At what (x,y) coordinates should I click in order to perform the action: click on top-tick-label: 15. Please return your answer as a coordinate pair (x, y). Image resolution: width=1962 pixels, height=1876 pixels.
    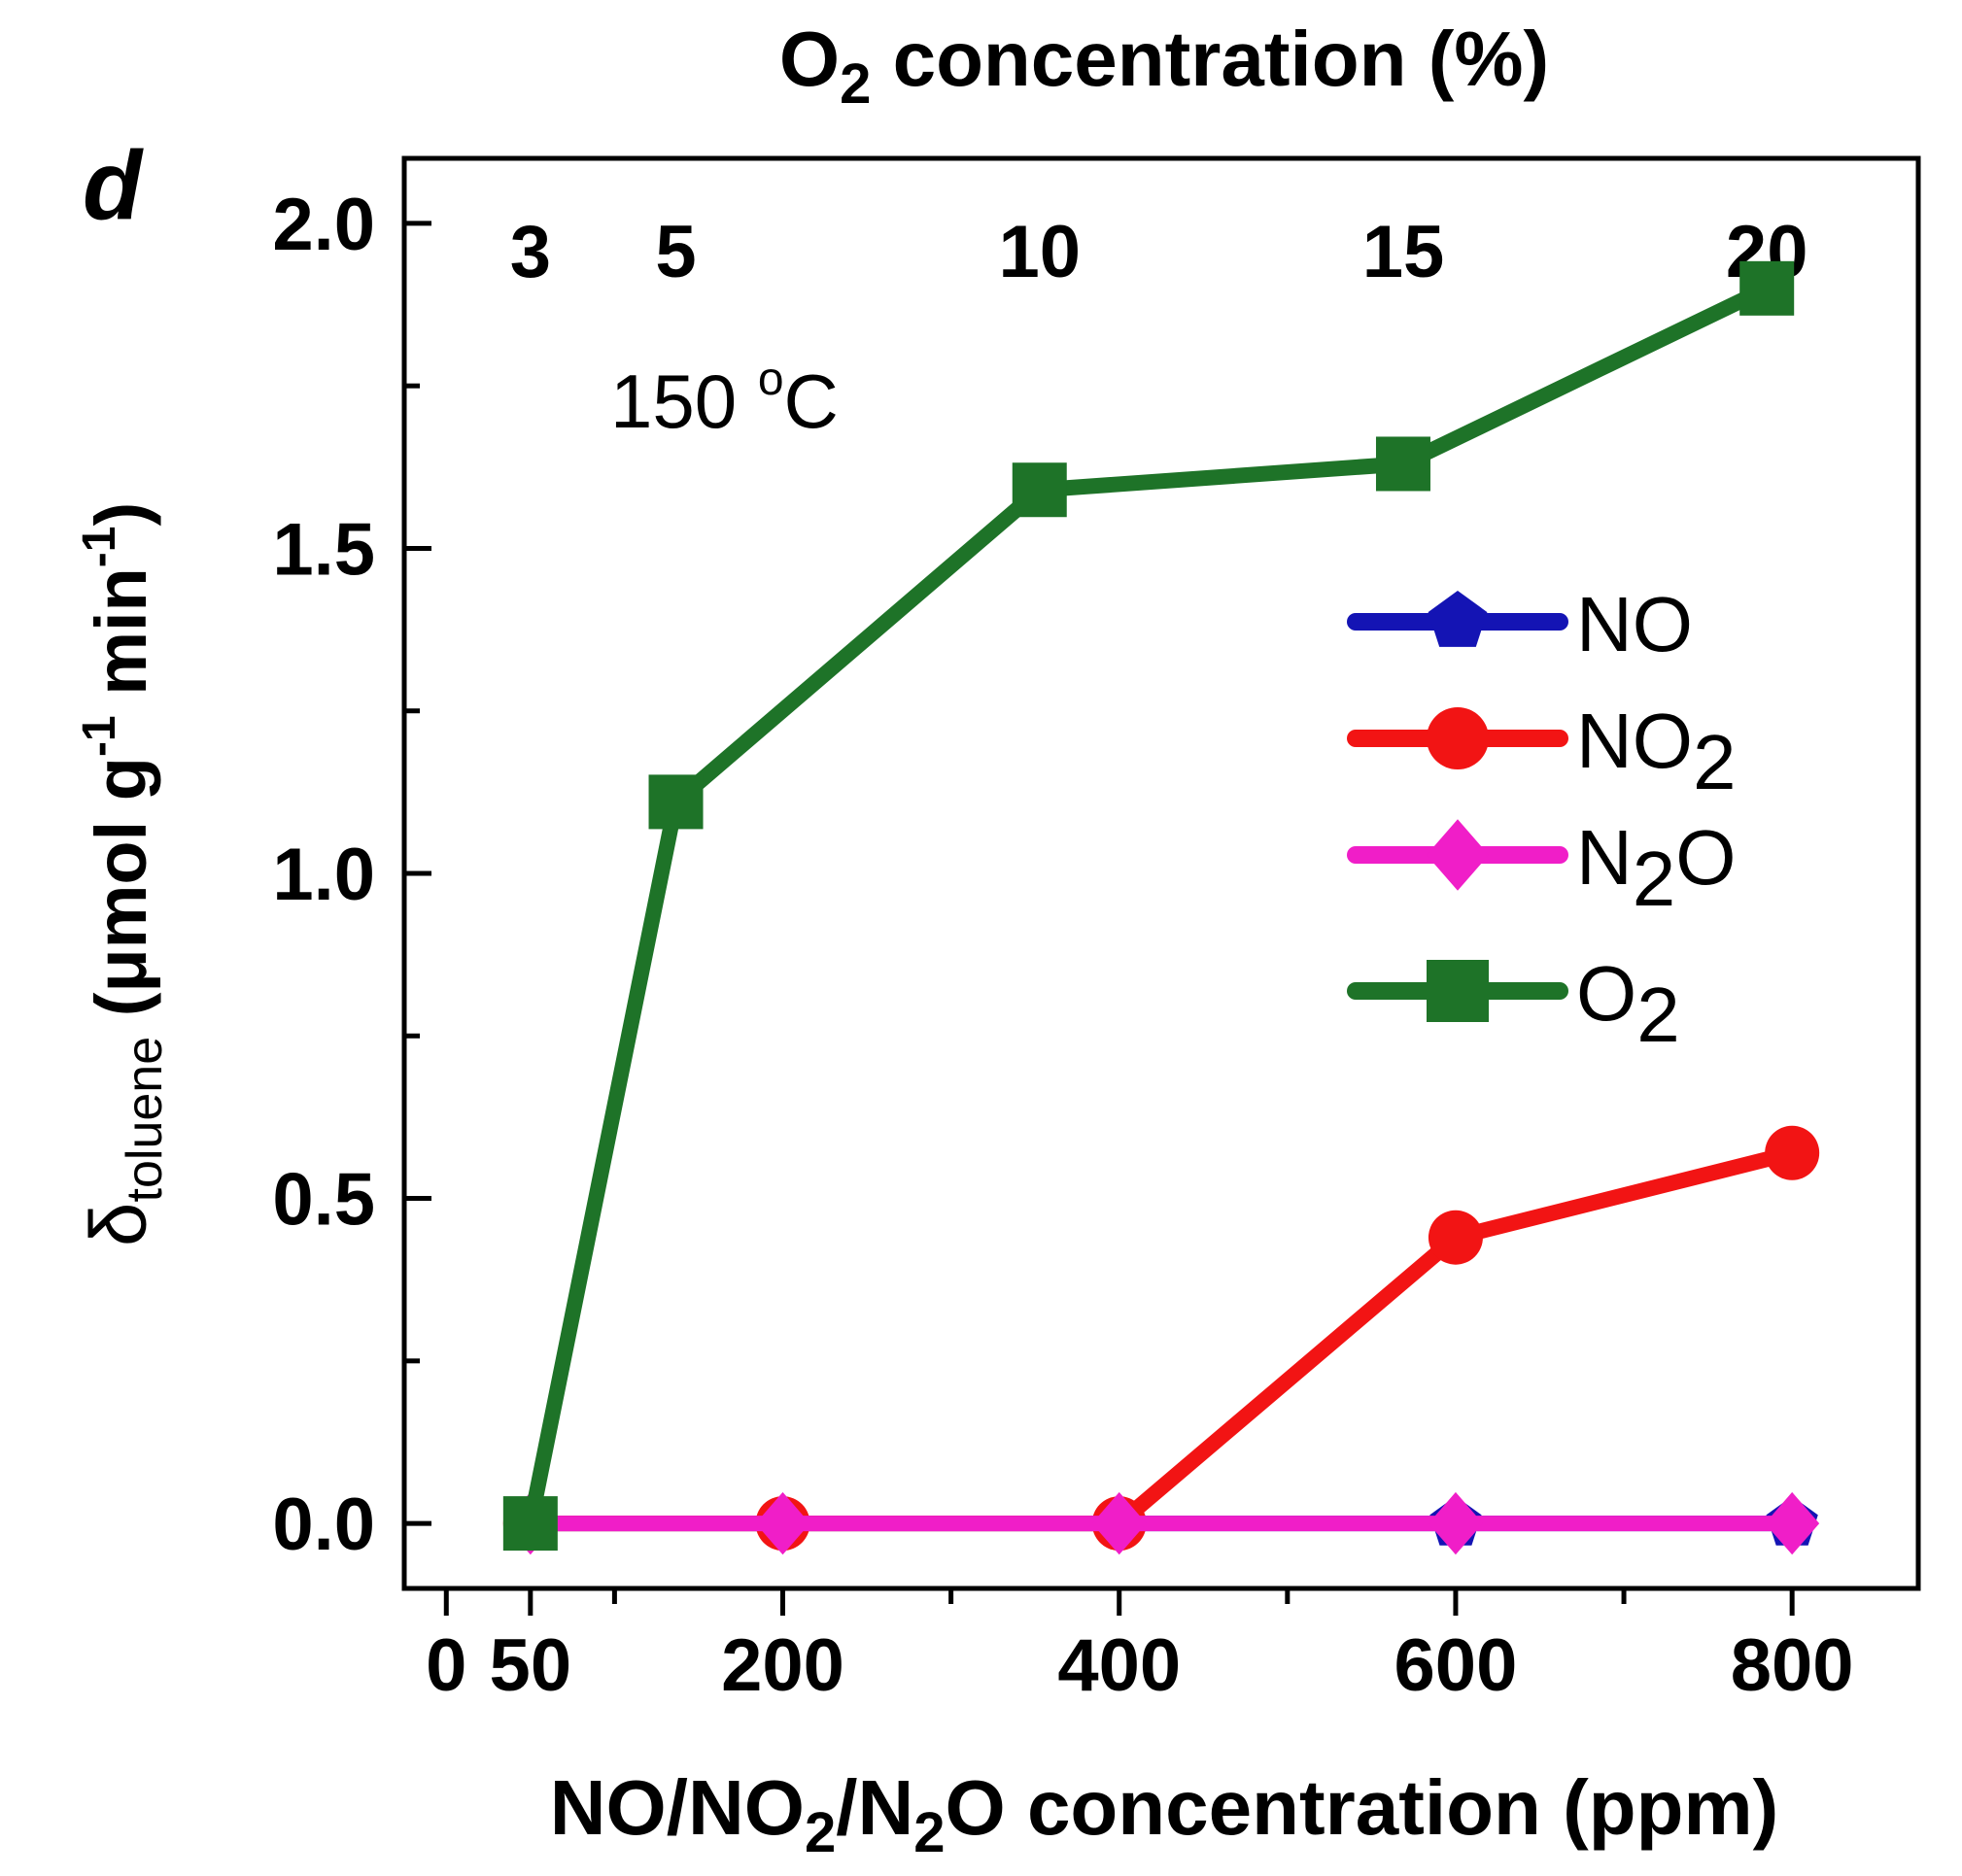
    Looking at the image, I should click on (1403, 252).